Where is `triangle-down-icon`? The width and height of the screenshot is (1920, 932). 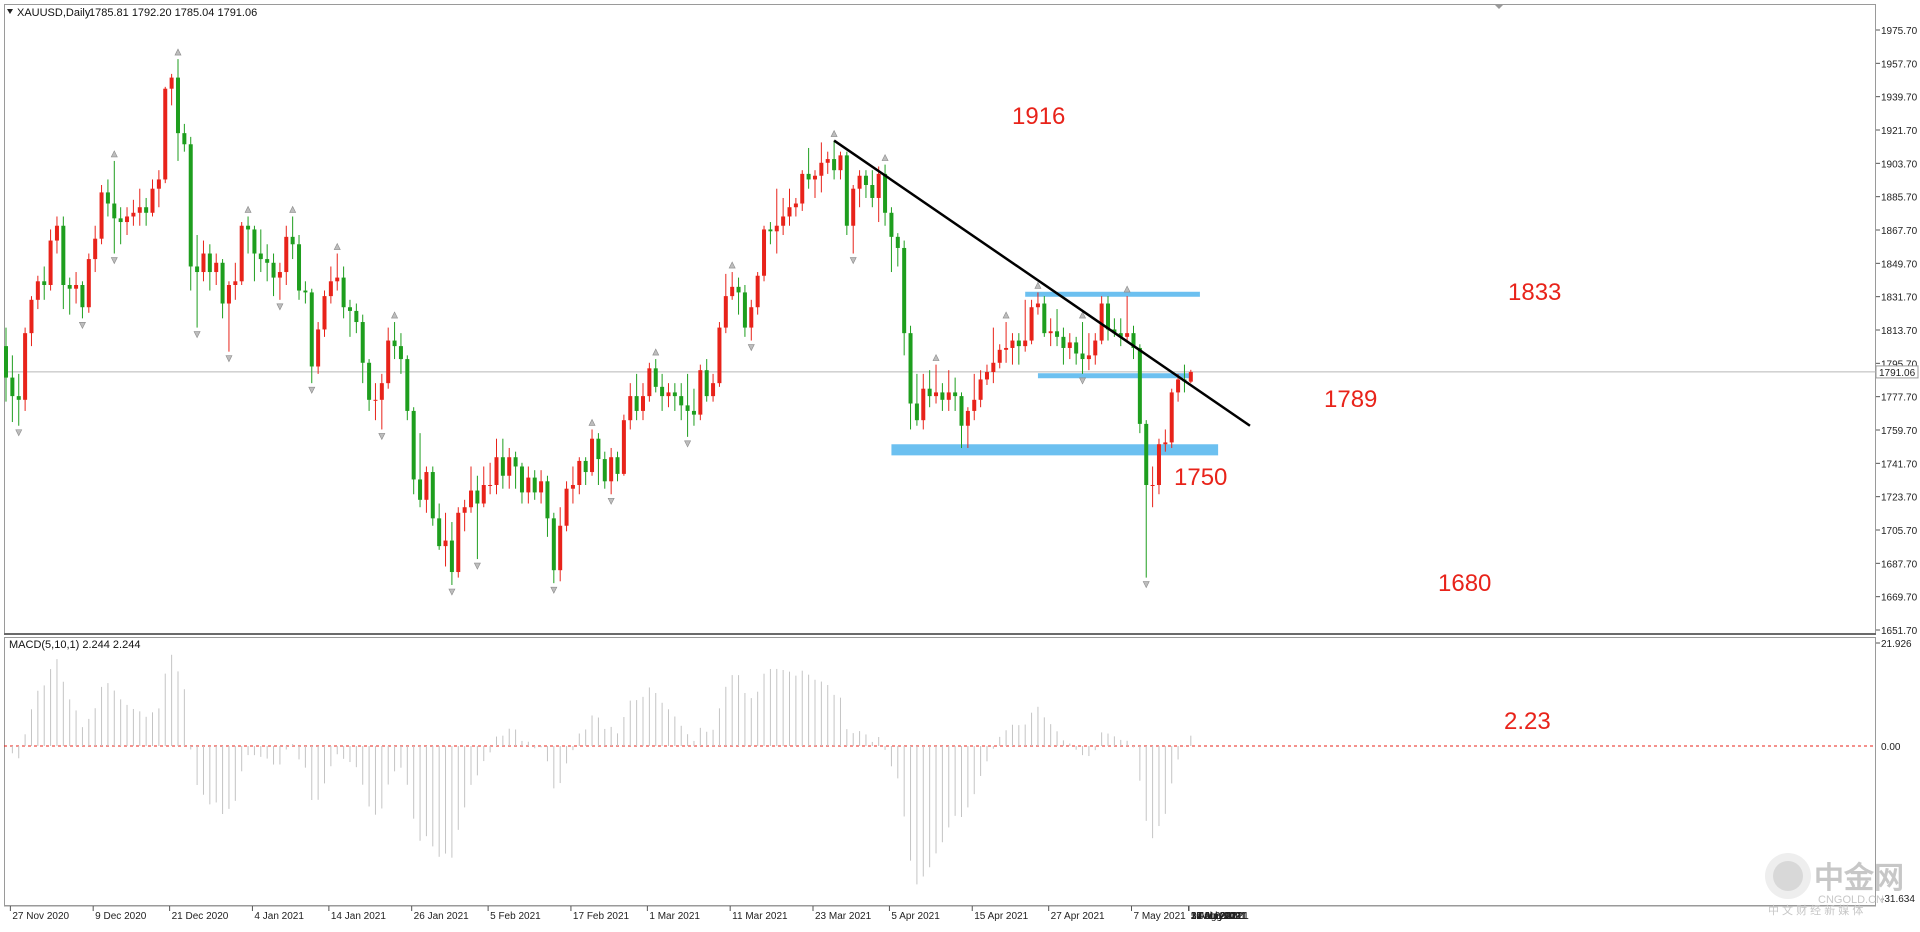 triangle-down-icon is located at coordinates (10, 11).